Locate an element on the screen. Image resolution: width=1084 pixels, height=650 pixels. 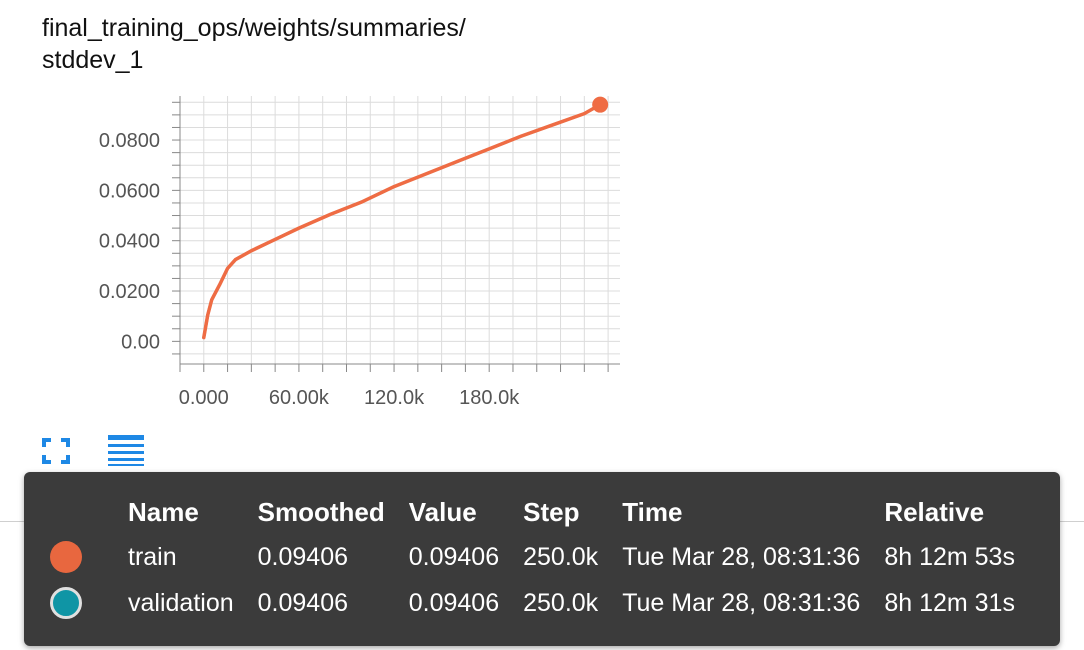
tooltip-header-row: Name Smoothed Value Step Time Relative is located at coordinates (533, 512).